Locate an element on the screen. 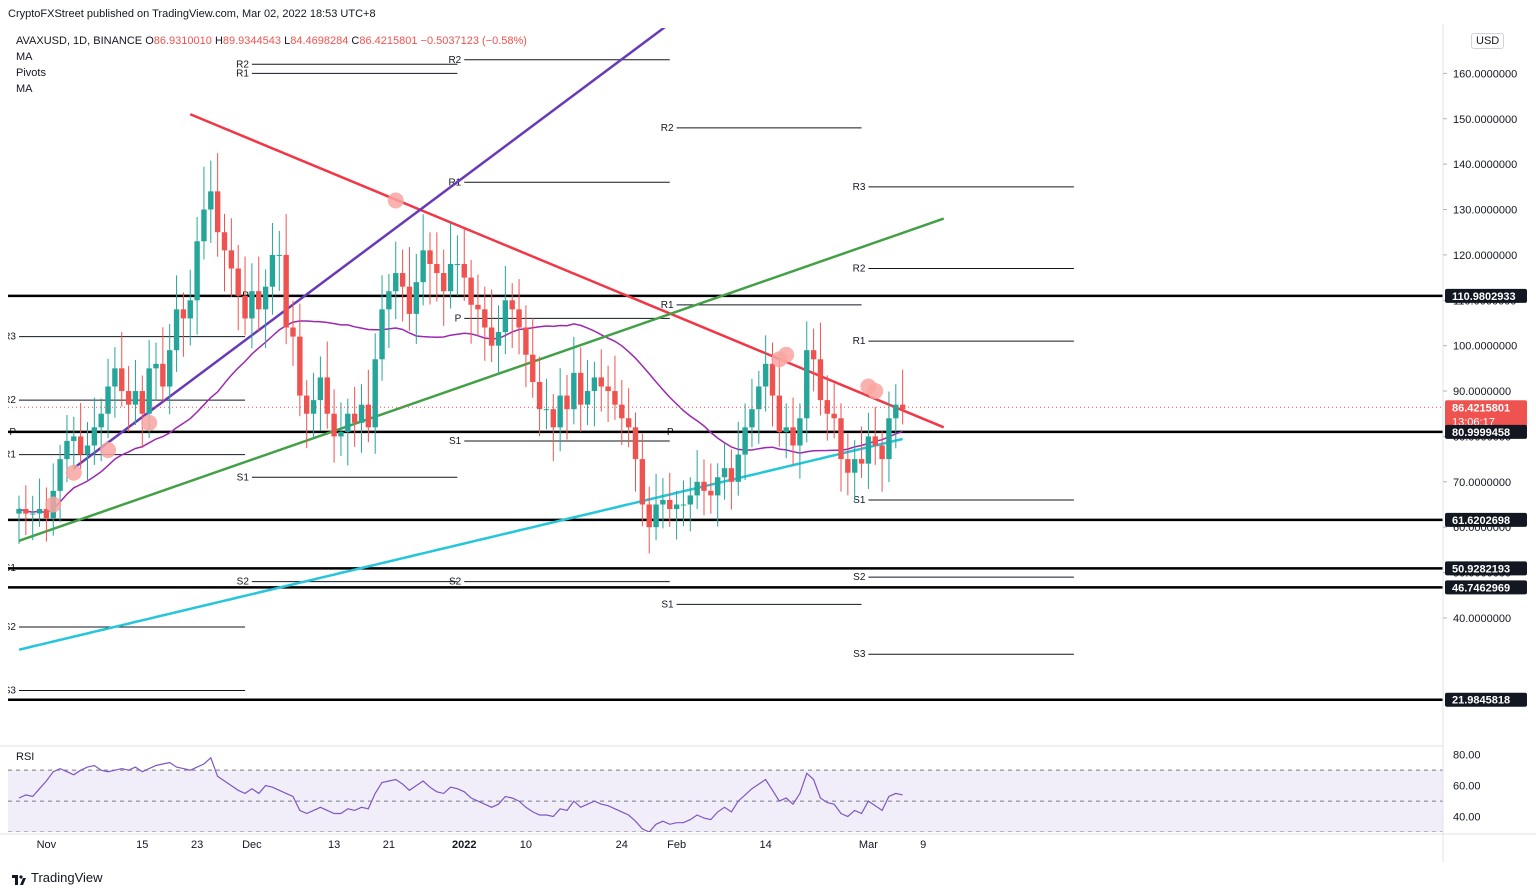 The width and height of the screenshot is (1536, 894). x-tick-label: 14 is located at coordinates (766, 845).